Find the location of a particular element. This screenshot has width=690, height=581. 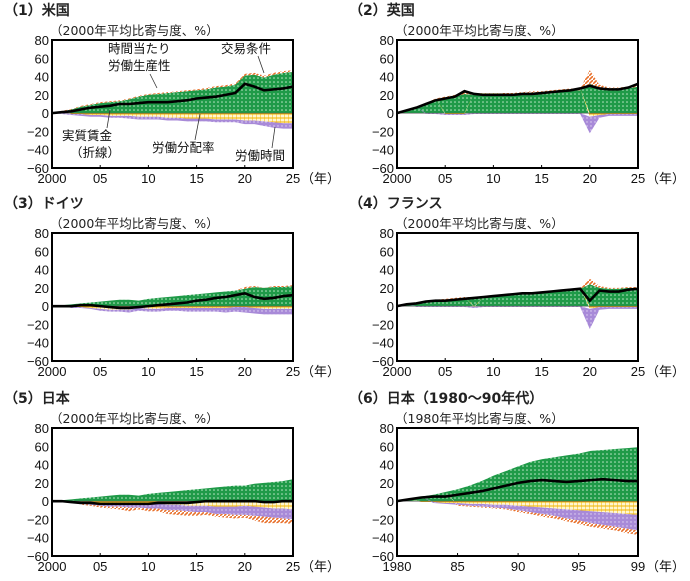

annotation-label: 労働生産性 is located at coordinates (139, 65).